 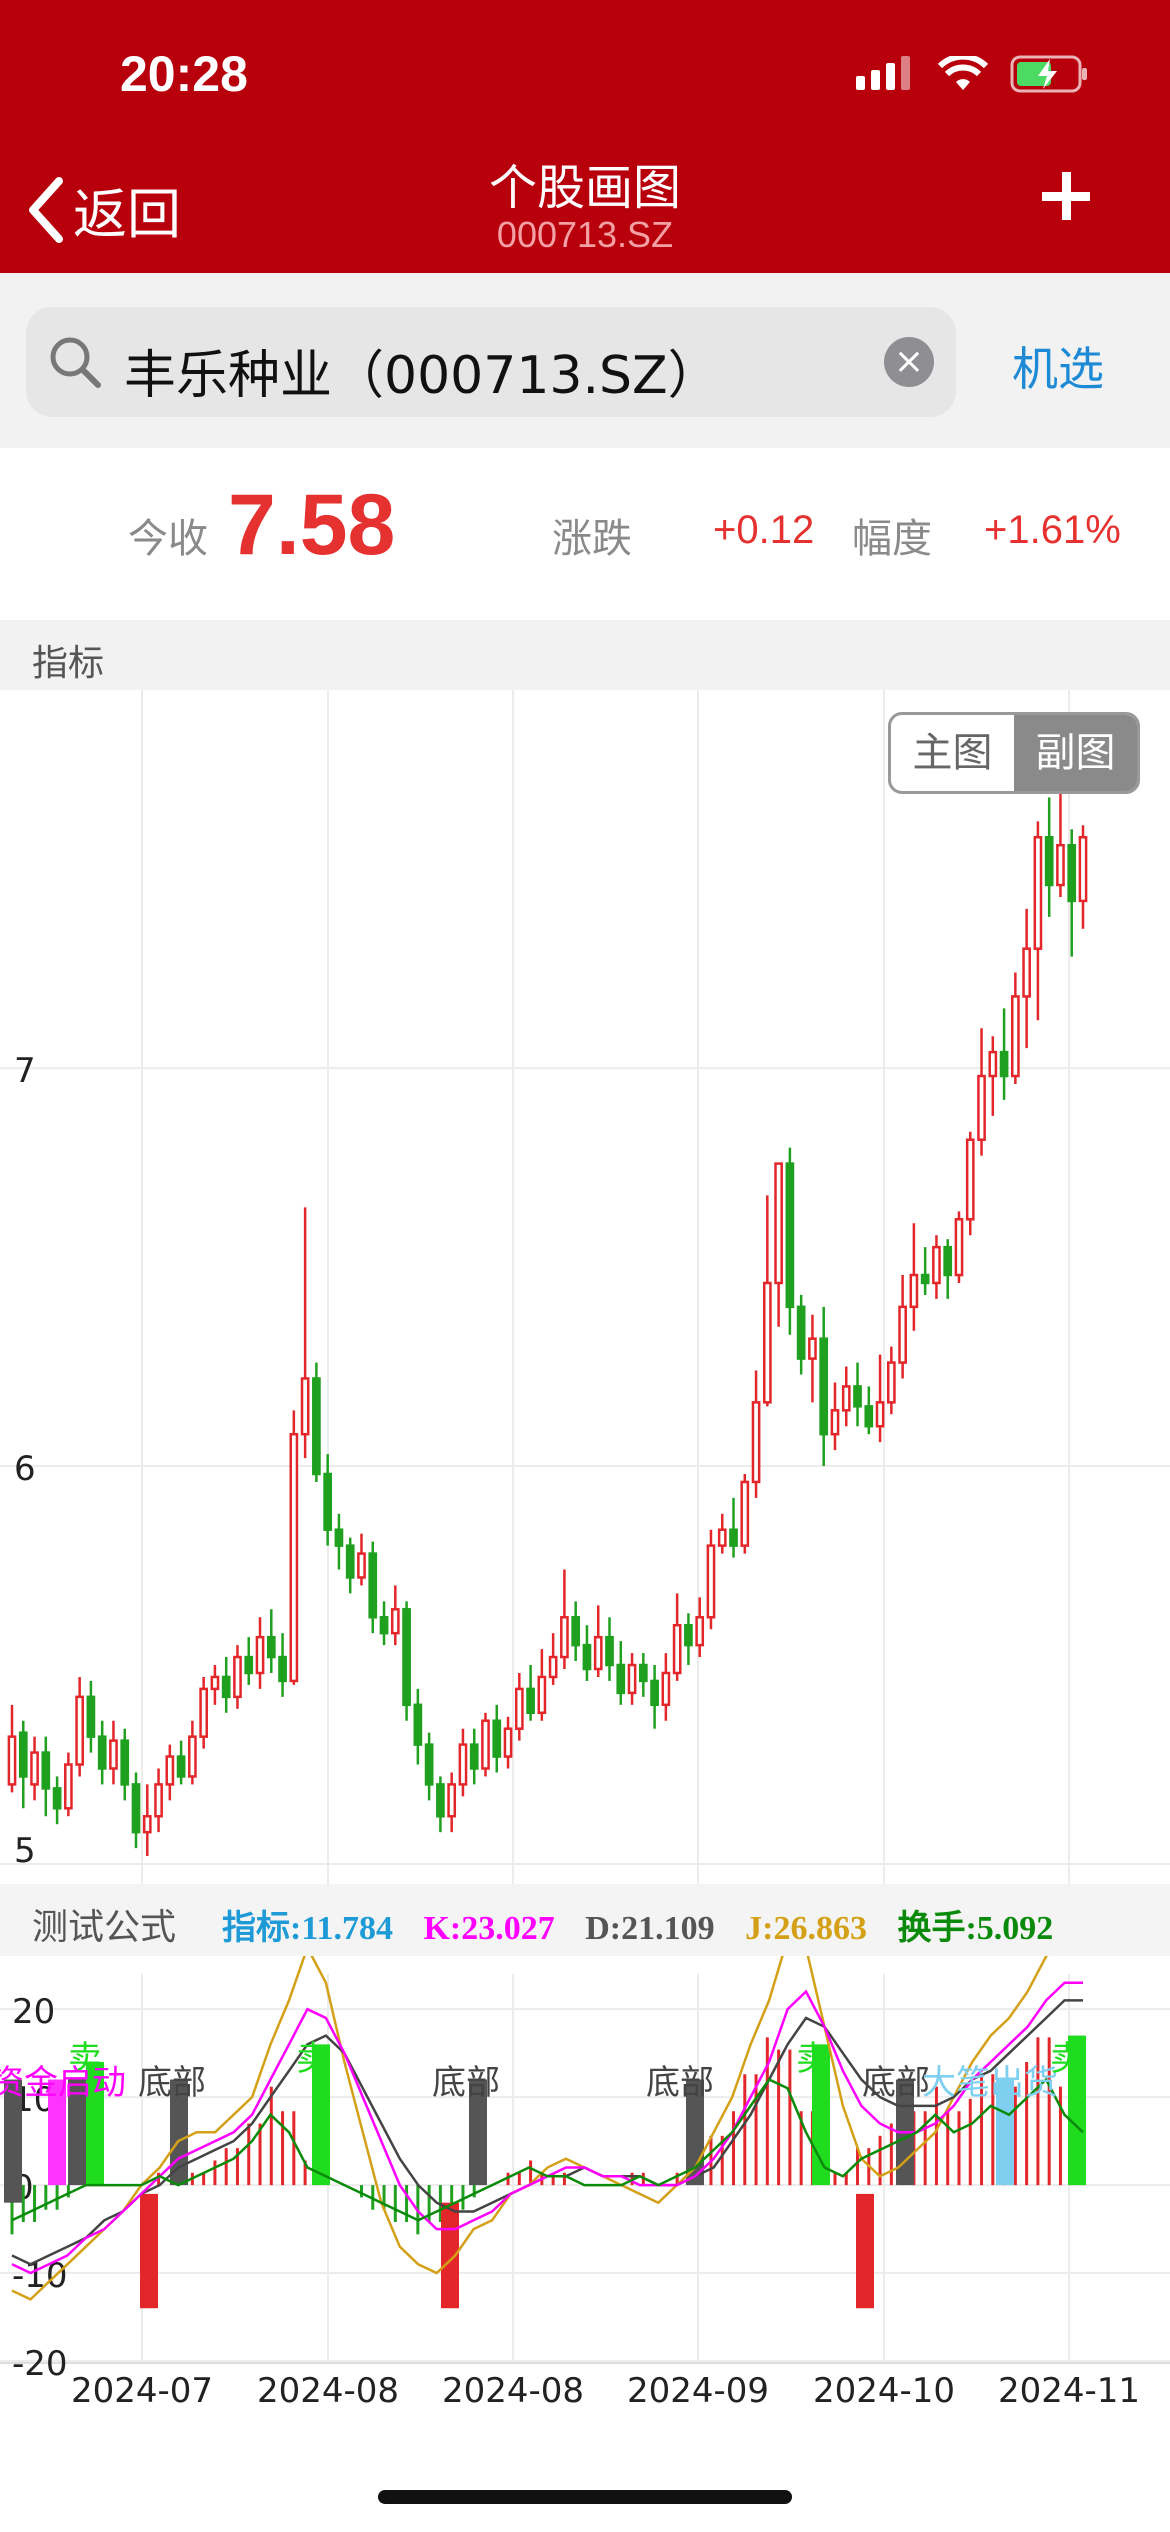 I want to click on j-line, so click(x=530, y=2128).